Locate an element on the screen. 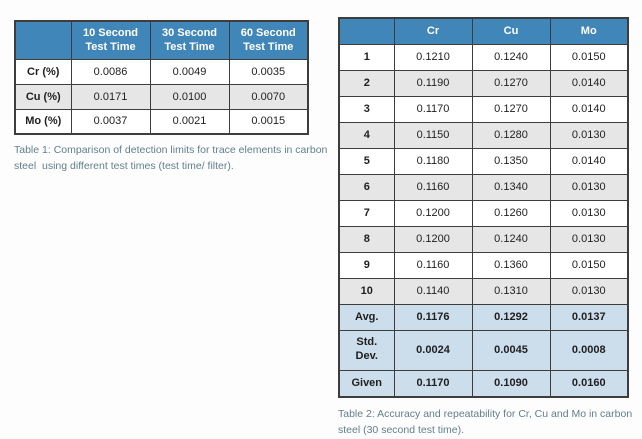  table-row: Given 0.1170 0.1090 0.0160 is located at coordinates (483, 383).